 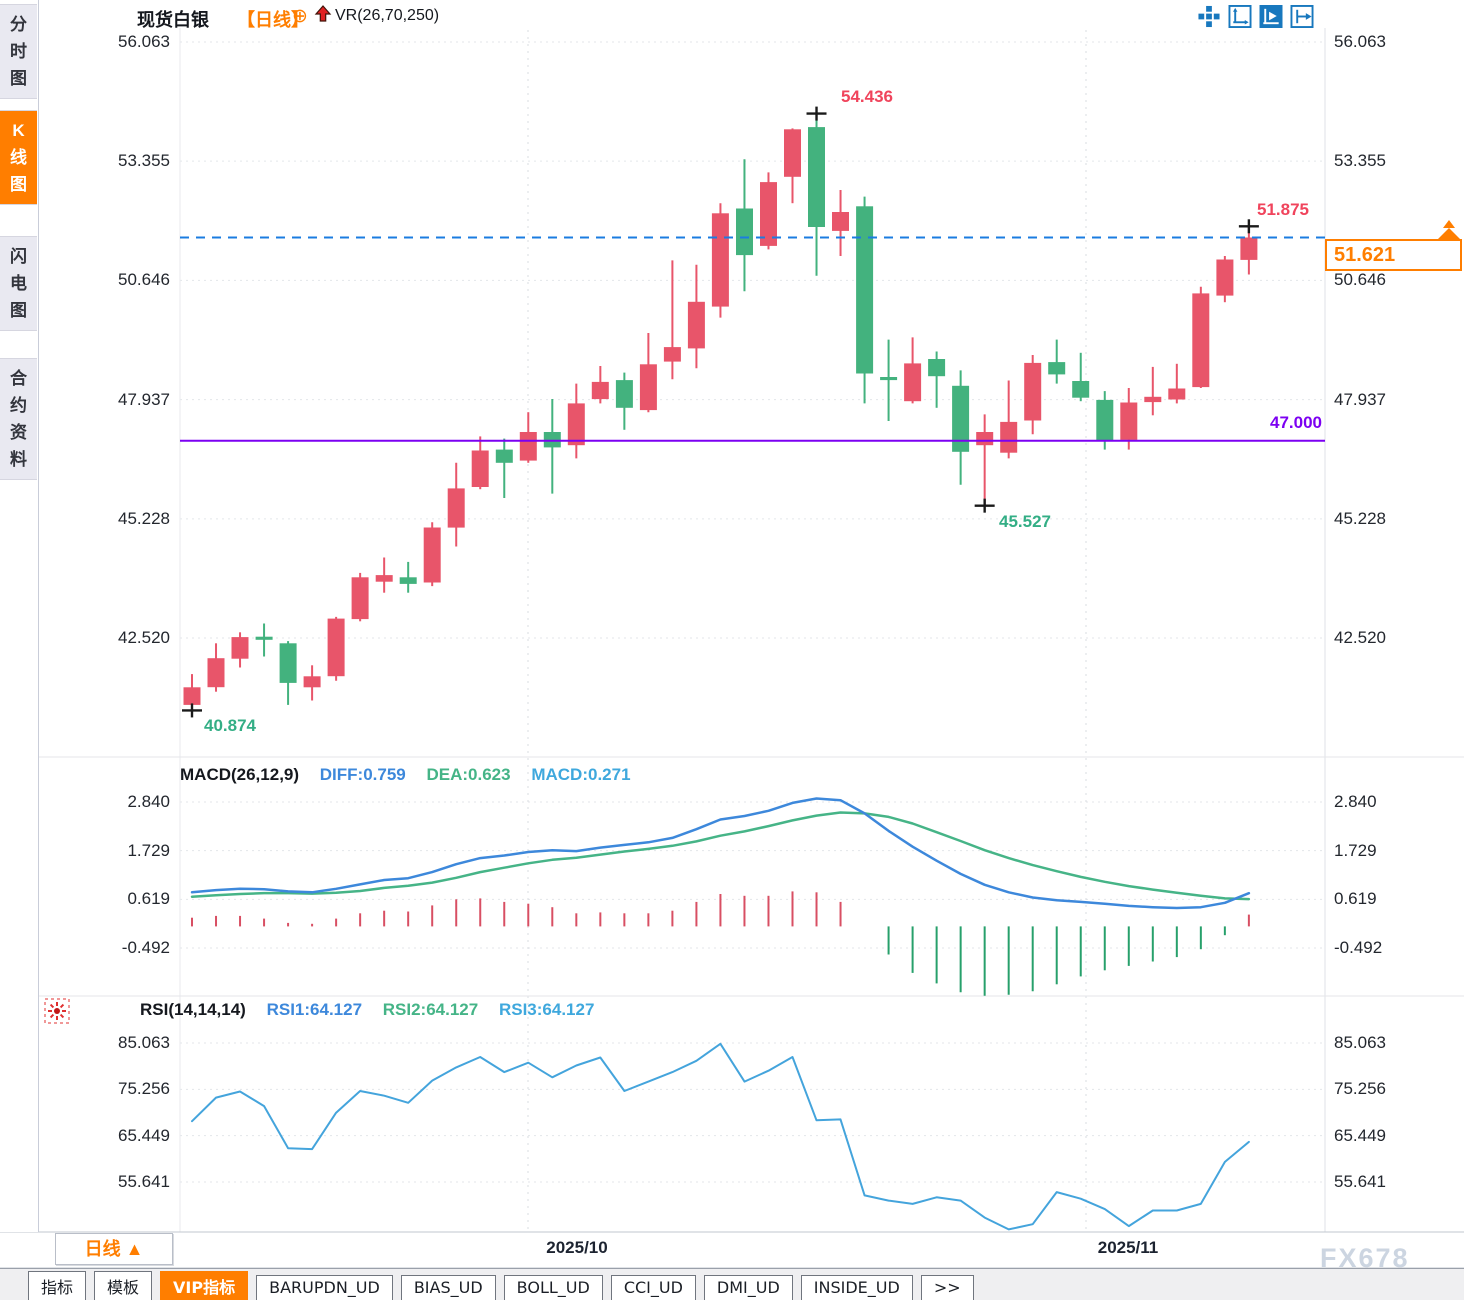 I want to click on bottom-tab-3: BARUPDN_UD, so click(x=324, y=1287).